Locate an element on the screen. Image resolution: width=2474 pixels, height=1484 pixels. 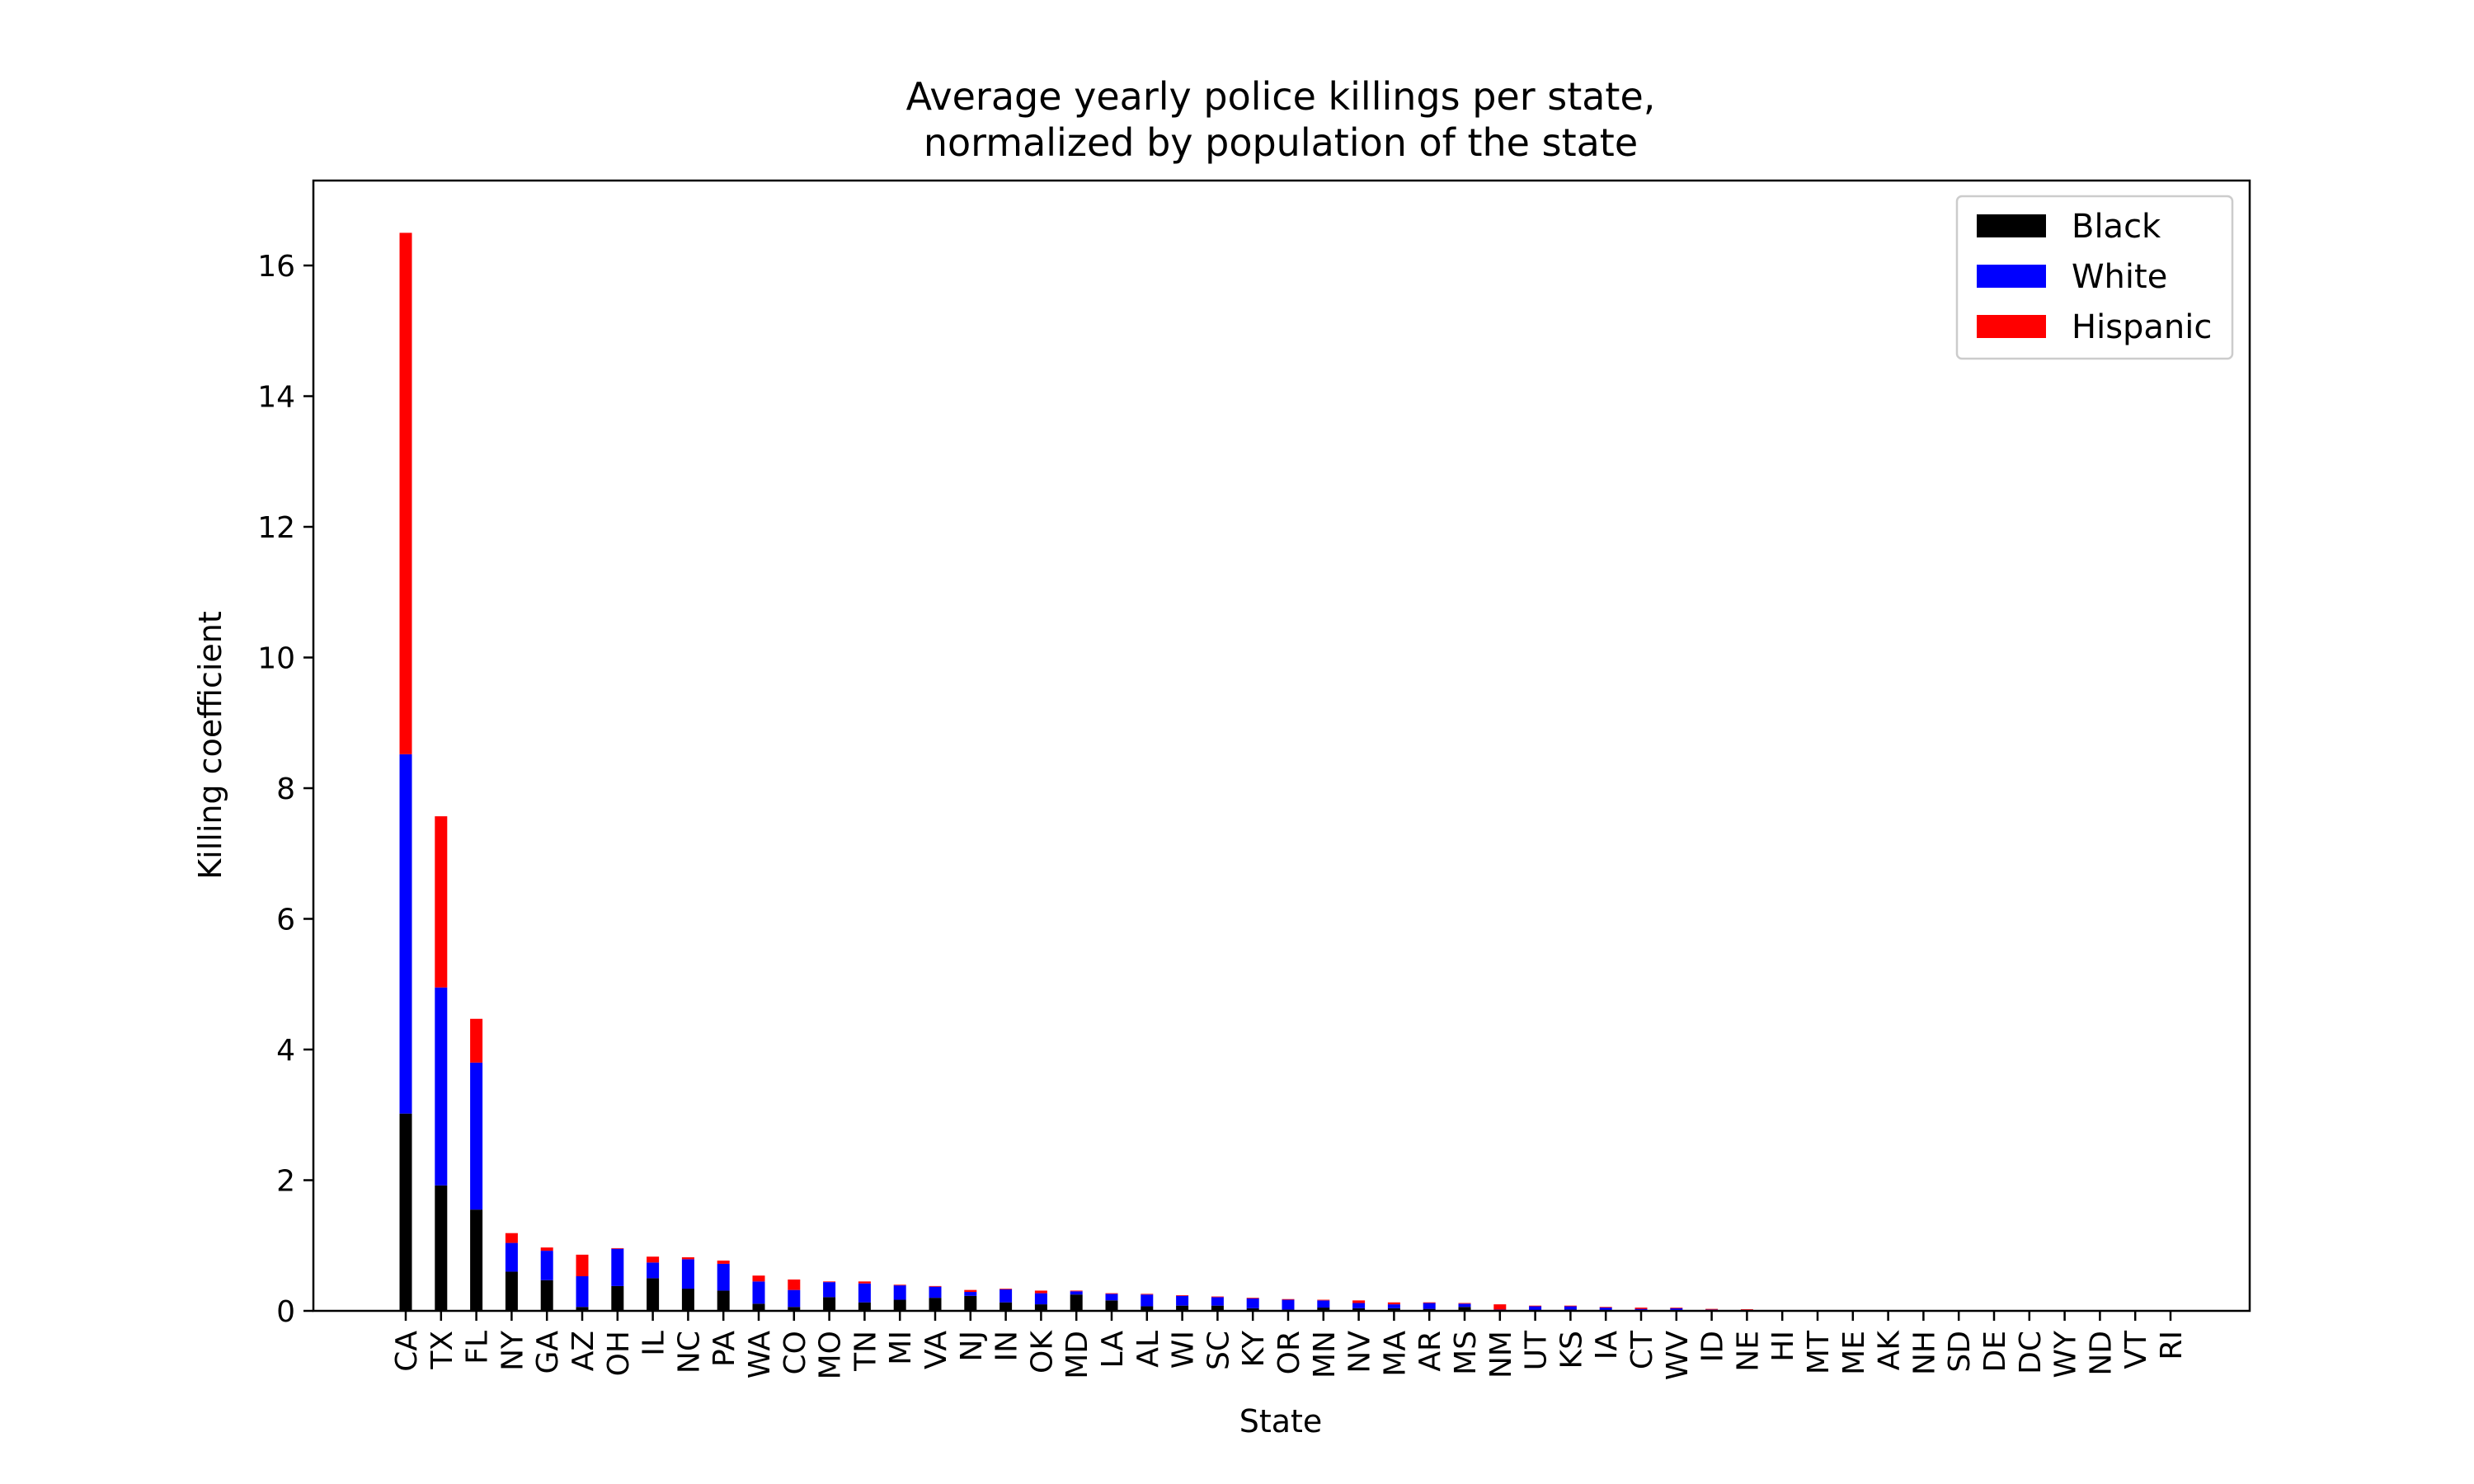
bar-ks-white is located at coordinates (1570, 1308).